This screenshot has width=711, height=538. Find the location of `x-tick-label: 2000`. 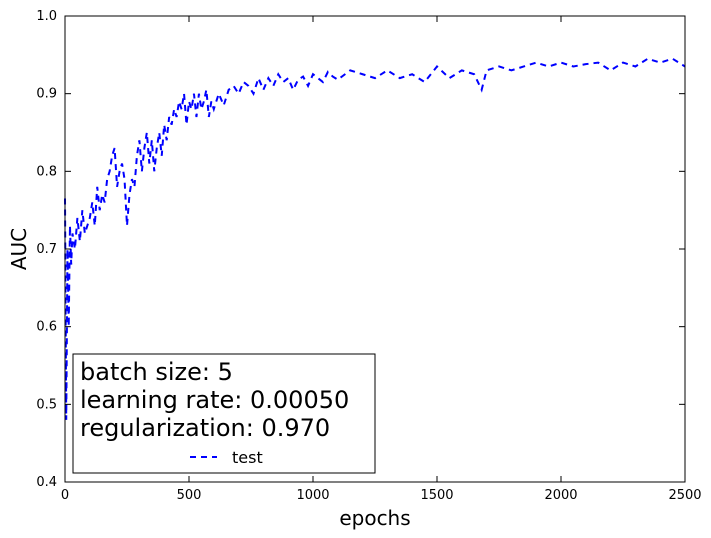

x-tick-label: 2000 is located at coordinates (560, 495).